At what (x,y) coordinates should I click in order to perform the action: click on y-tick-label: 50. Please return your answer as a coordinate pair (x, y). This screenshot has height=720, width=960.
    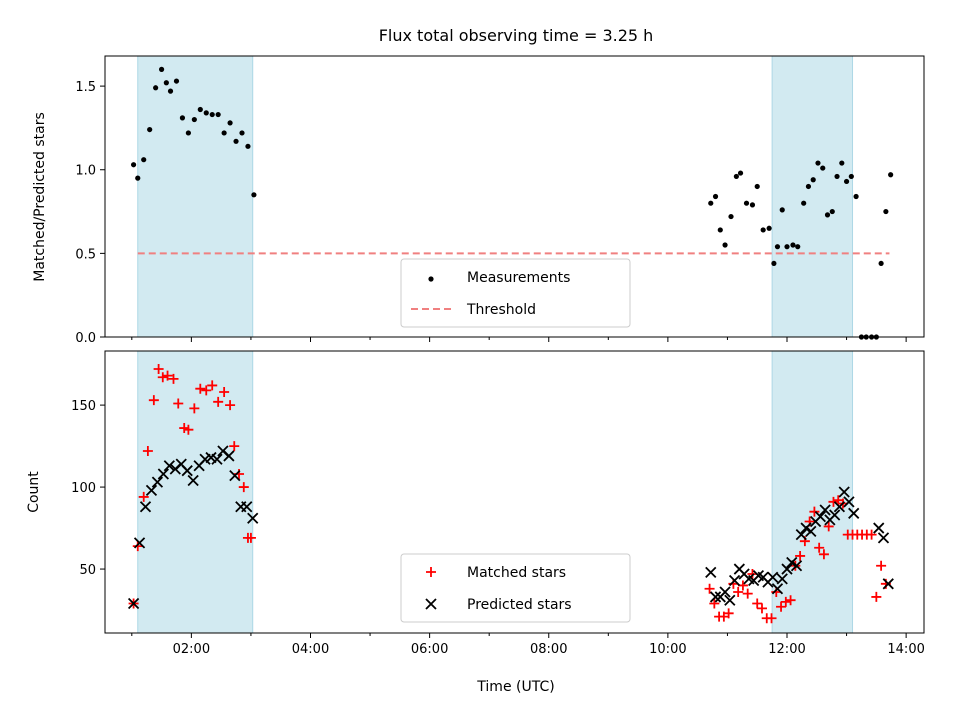
    Looking at the image, I should click on (87, 570).